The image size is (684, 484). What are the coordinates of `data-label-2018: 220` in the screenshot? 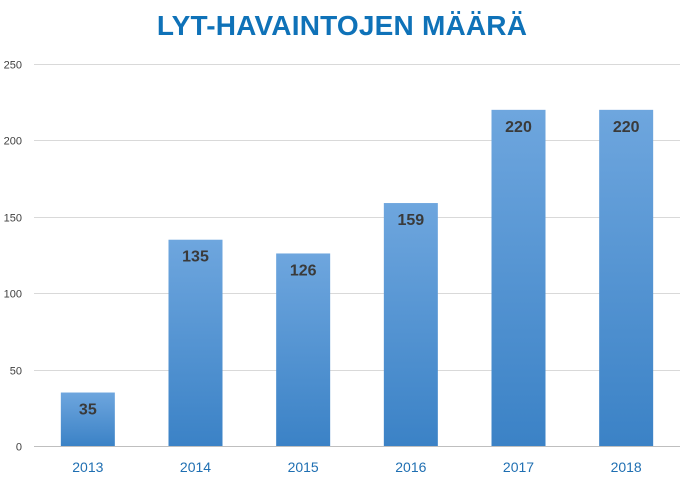 It's located at (626, 127).